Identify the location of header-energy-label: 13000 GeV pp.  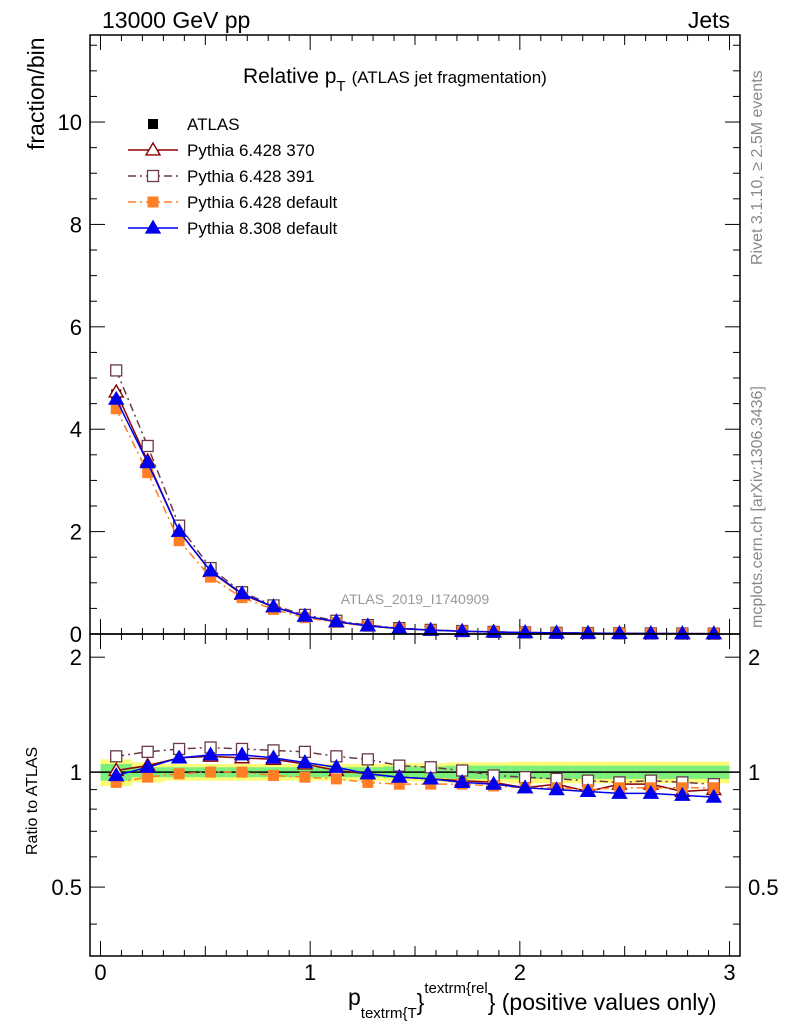
(176, 20).